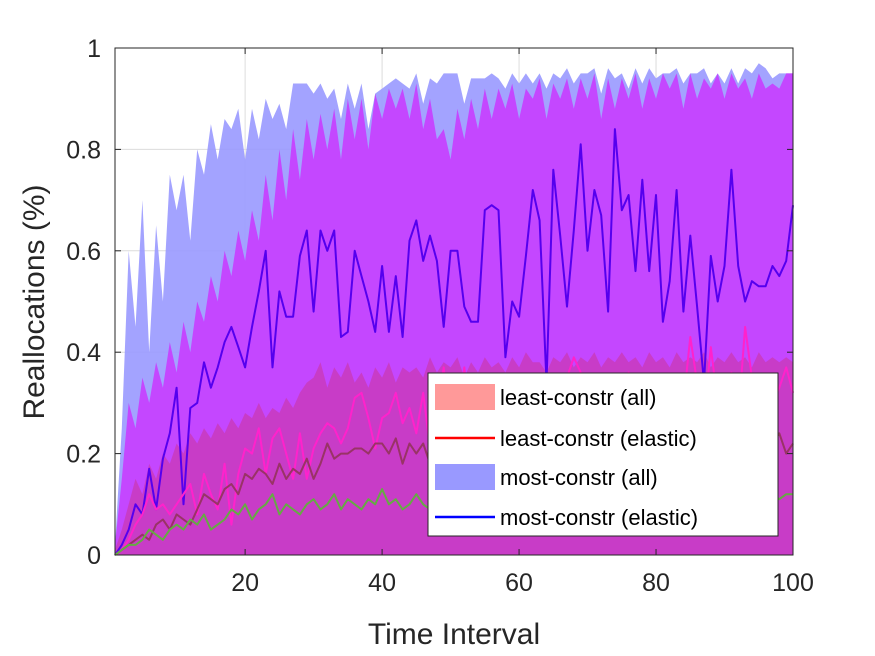  I want to click on legend-label: most-constr (all), so click(579, 477).